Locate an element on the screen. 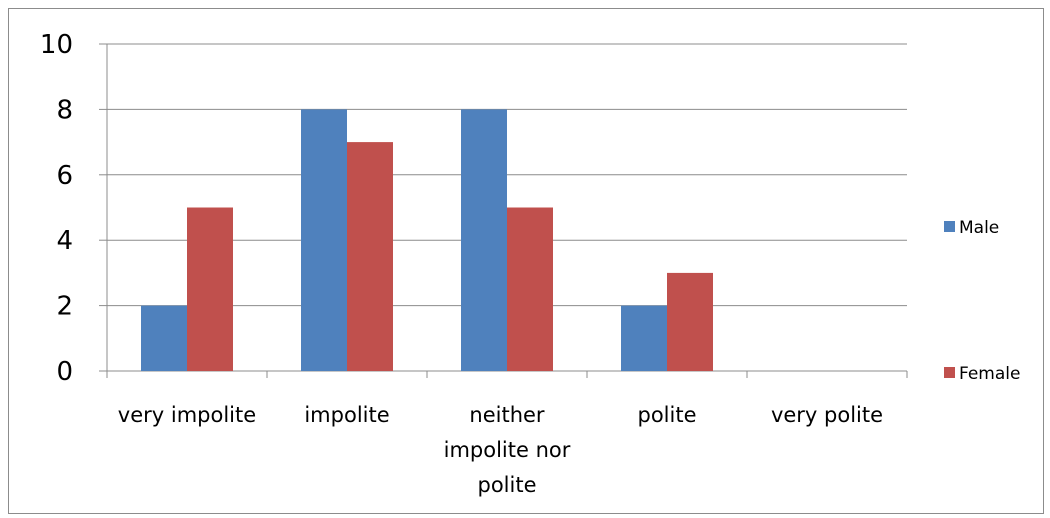 This screenshot has height=518, width=1050. legend-swatch-female is located at coordinates (949, 372).